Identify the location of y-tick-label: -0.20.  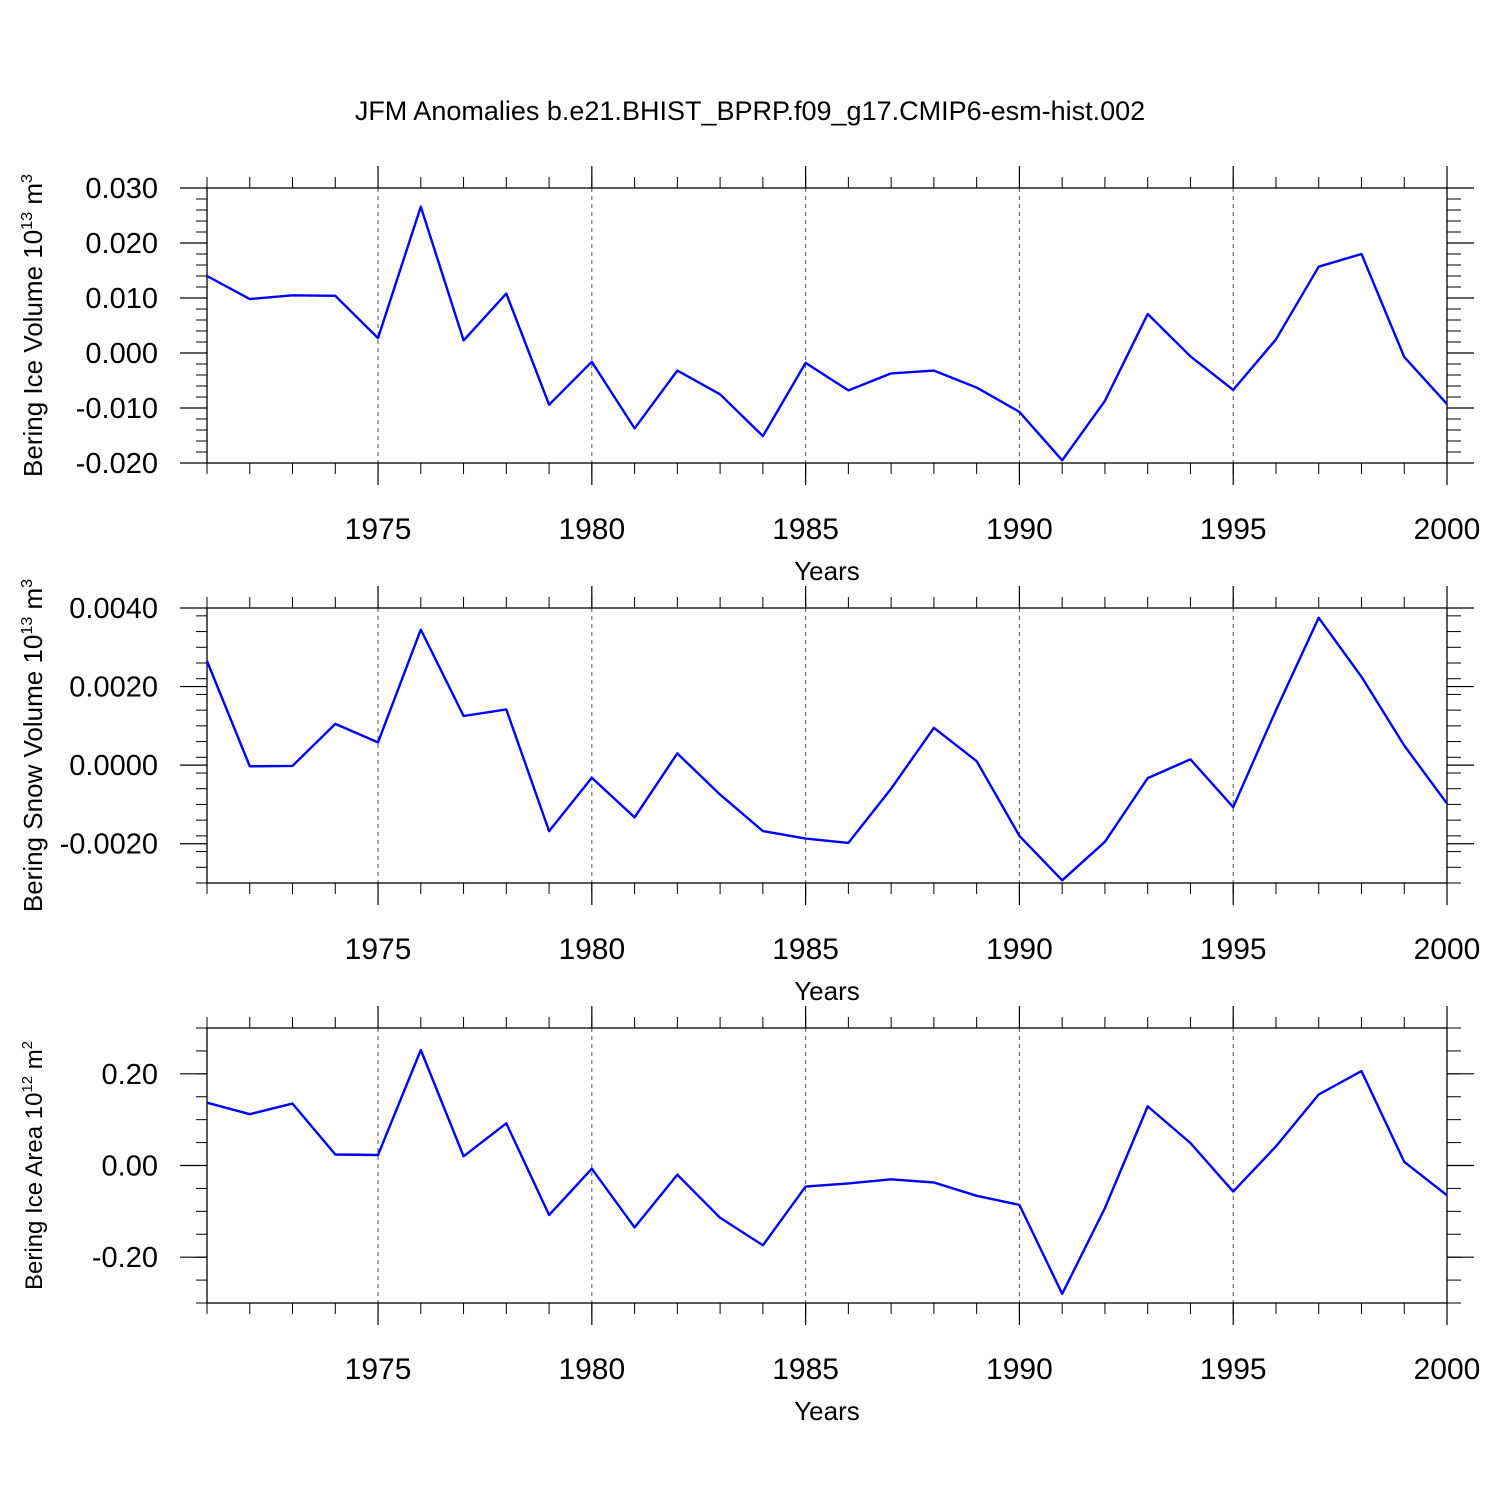
(125, 1258).